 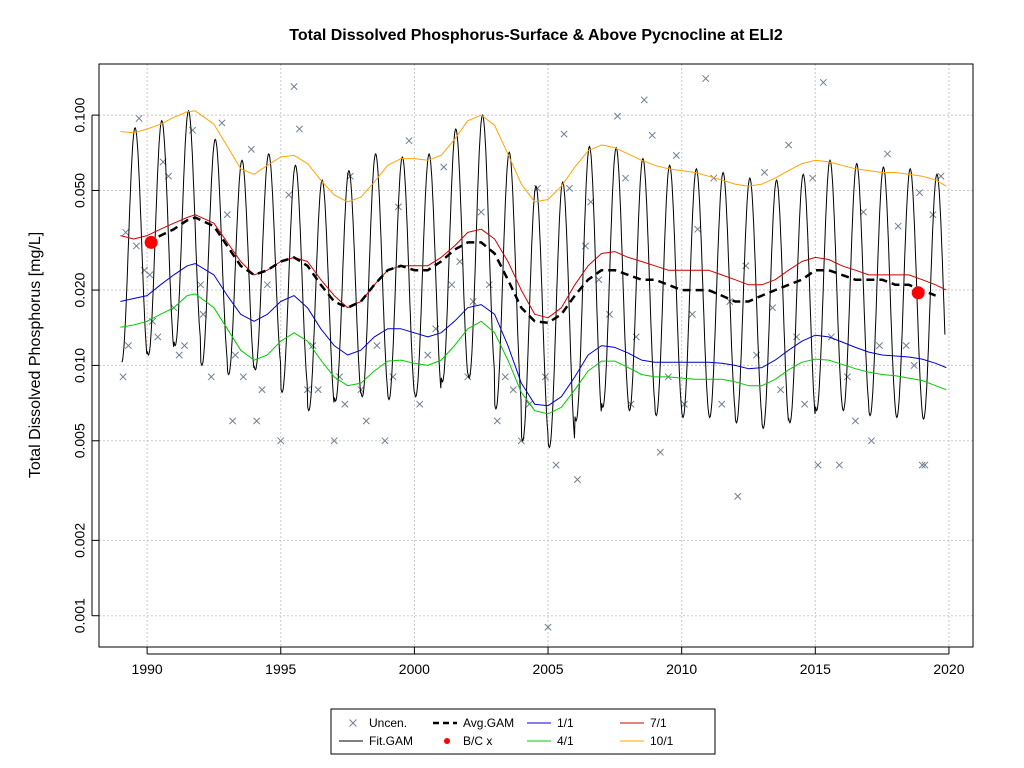 I want to click on legend-item-uncen: Uncen., so click(x=378, y=723).